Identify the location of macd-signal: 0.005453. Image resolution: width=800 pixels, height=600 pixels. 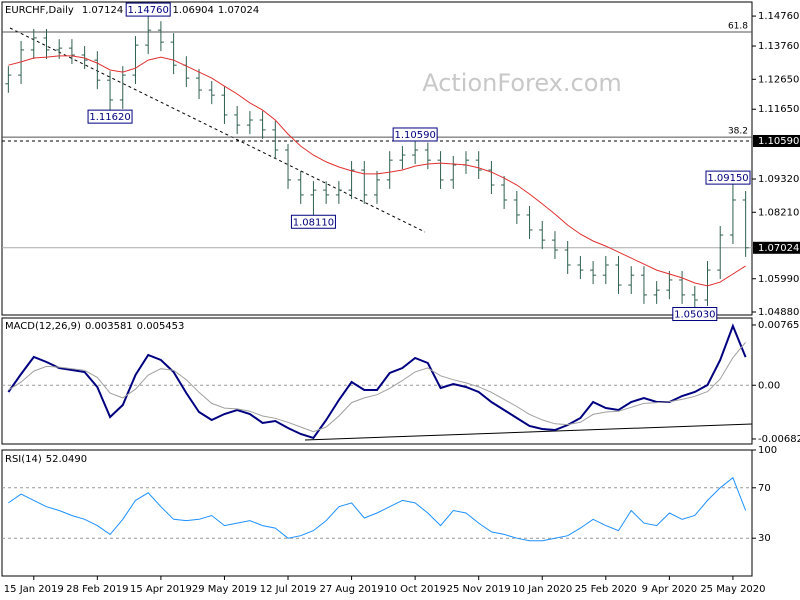
(161, 326).